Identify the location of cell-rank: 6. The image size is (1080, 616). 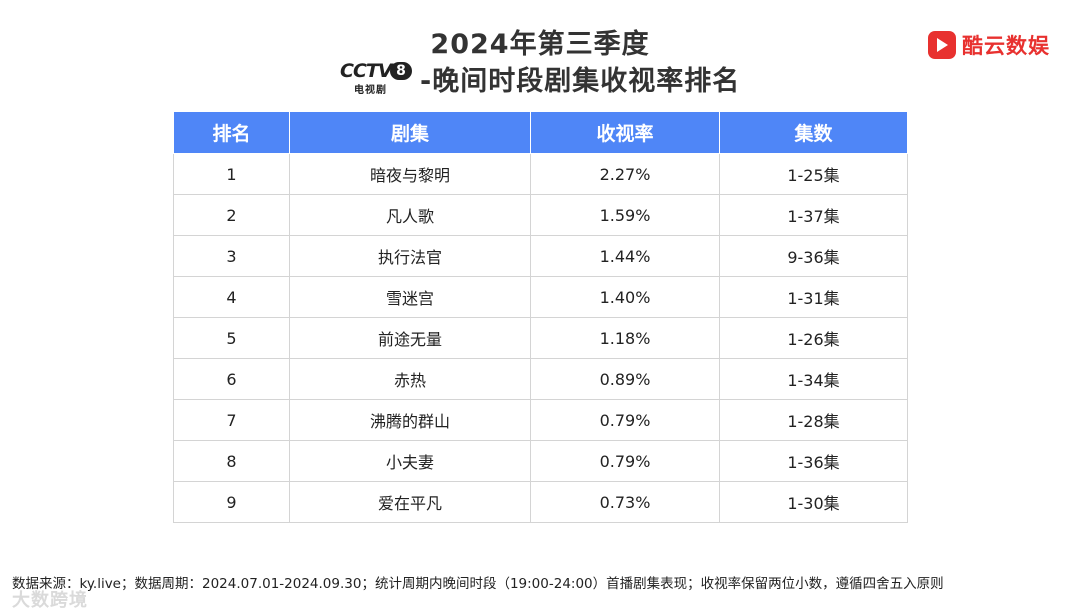
(231, 379).